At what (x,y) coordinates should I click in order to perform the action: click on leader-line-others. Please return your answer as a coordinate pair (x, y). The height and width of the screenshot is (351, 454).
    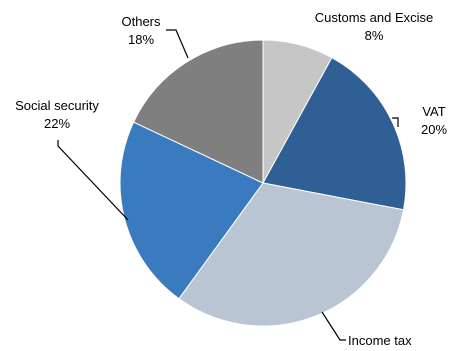
    Looking at the image, I should click on (177, 44).